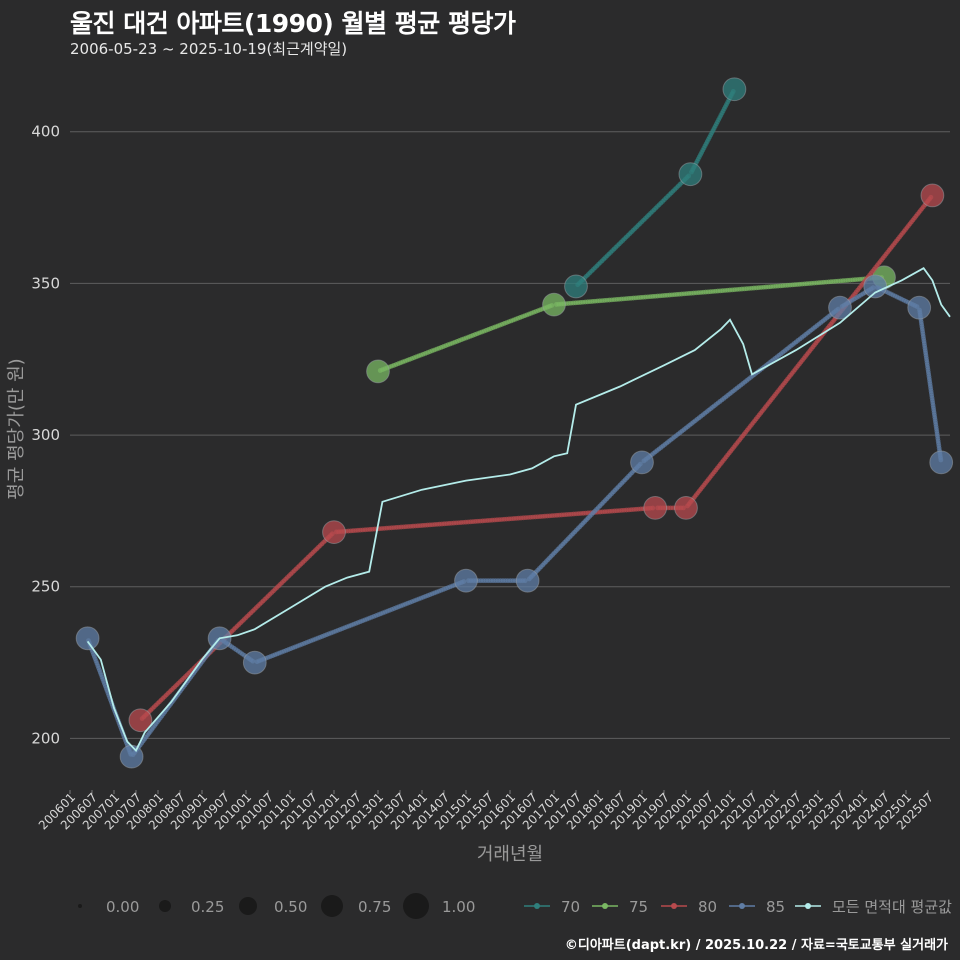 This screenshot has width=960, height=960. I want to click on y-axis-title: 평균 평당가(만 원), so click(16, 428).